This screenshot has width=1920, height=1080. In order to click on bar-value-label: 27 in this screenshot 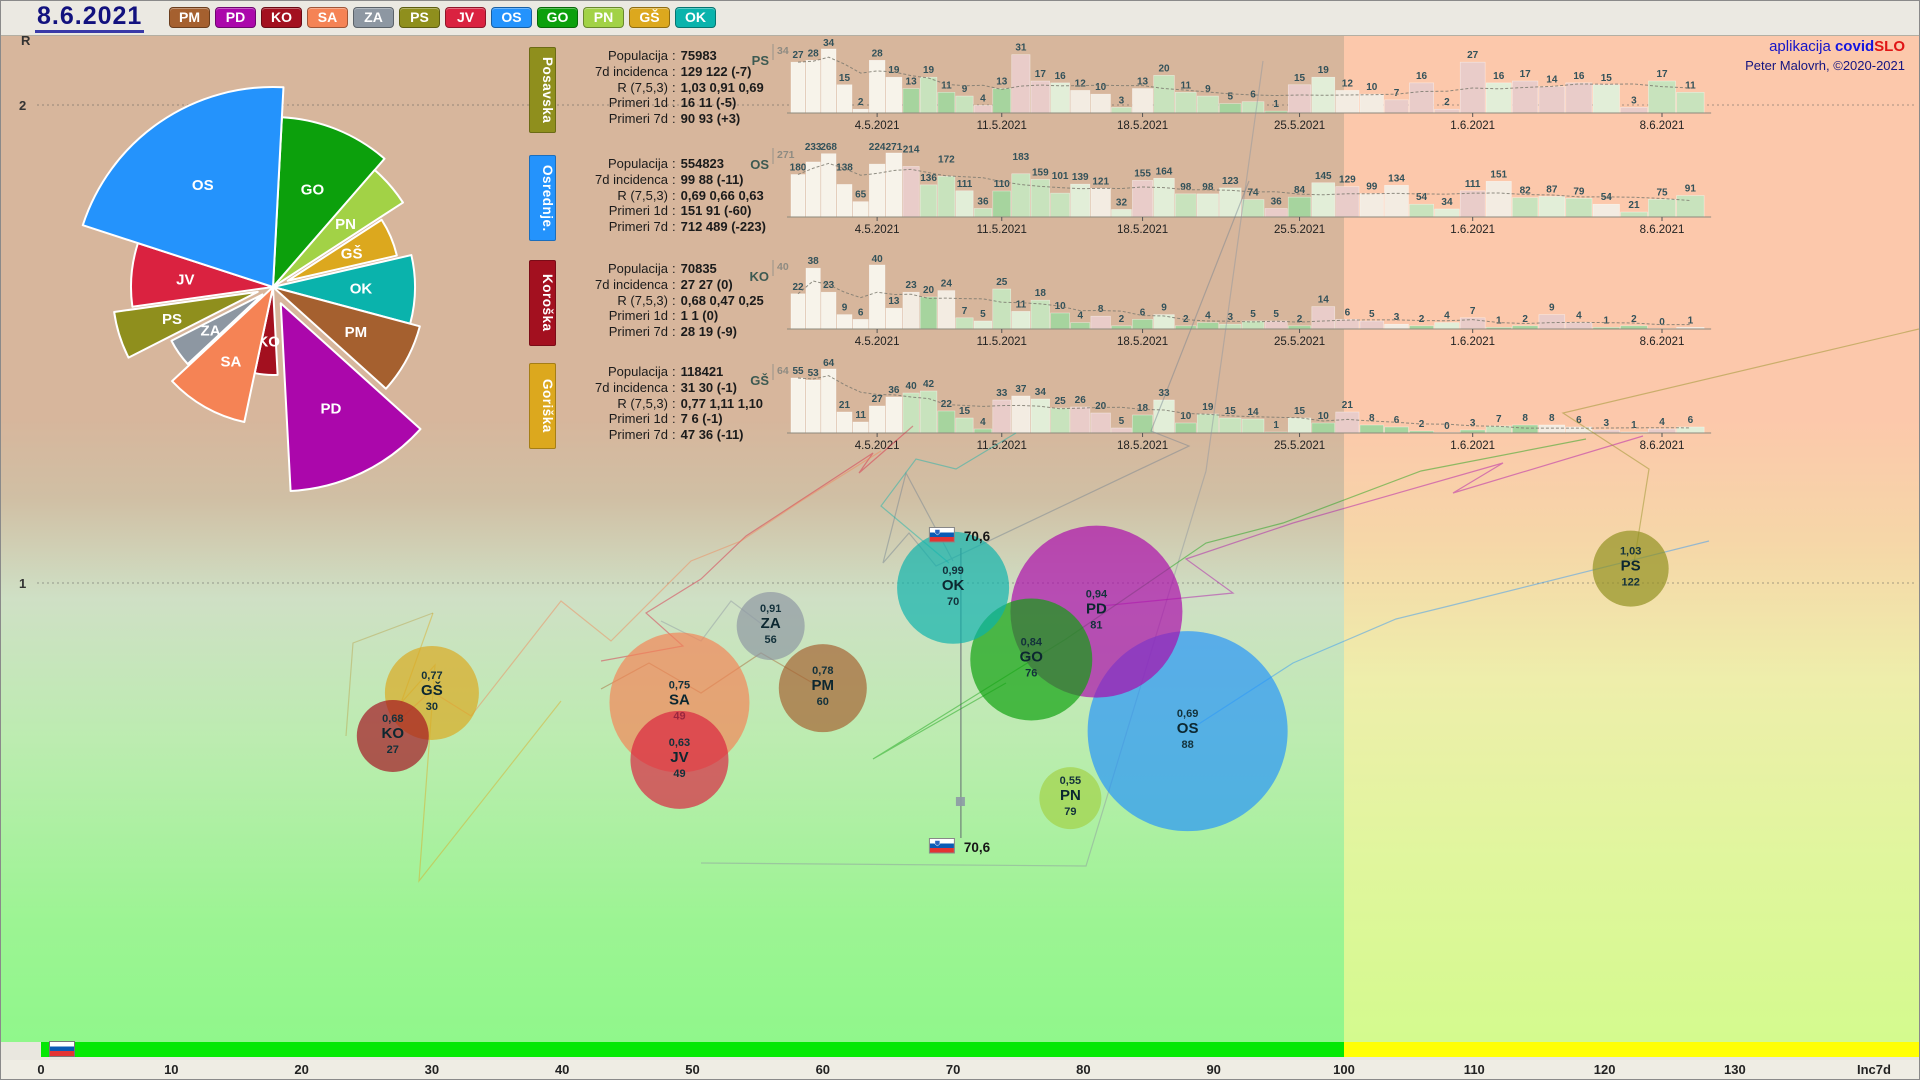, I will do `click(1473, 55)`.